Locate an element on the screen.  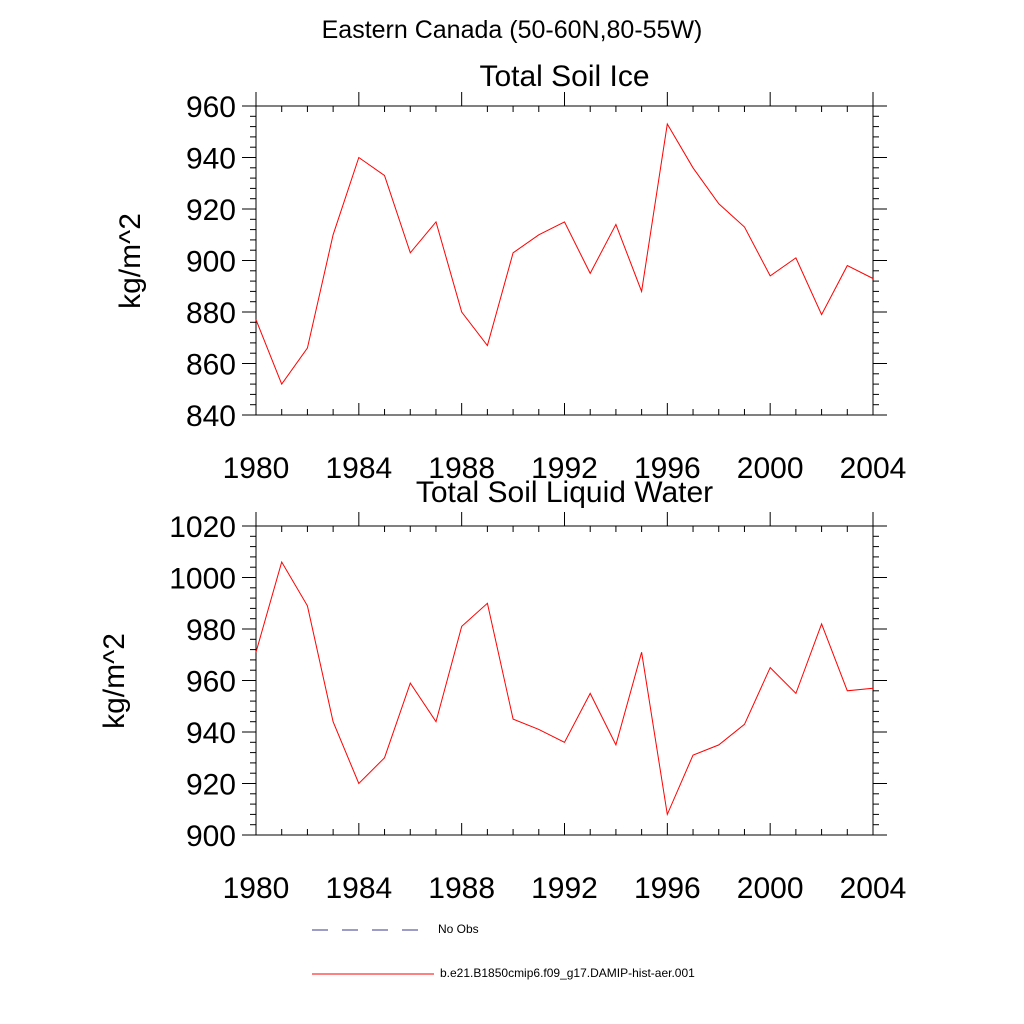
panel-1-x-tick-label: 1988 is located at coordinates (461, 468).